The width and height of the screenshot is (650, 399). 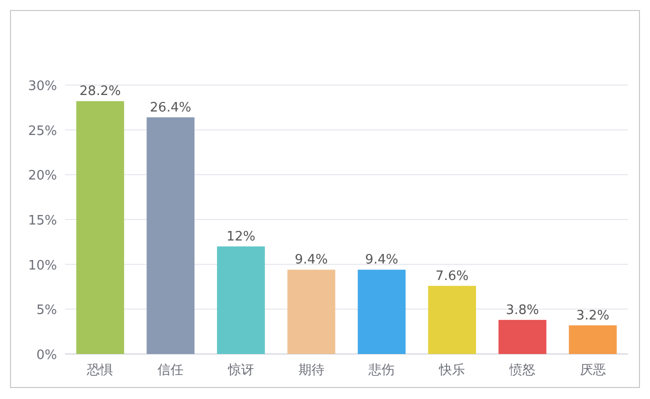 What do you see at coordinates (452, 276) in the screenshot?
I see `data-label: 7.6%` at bounding box center [452, 276].